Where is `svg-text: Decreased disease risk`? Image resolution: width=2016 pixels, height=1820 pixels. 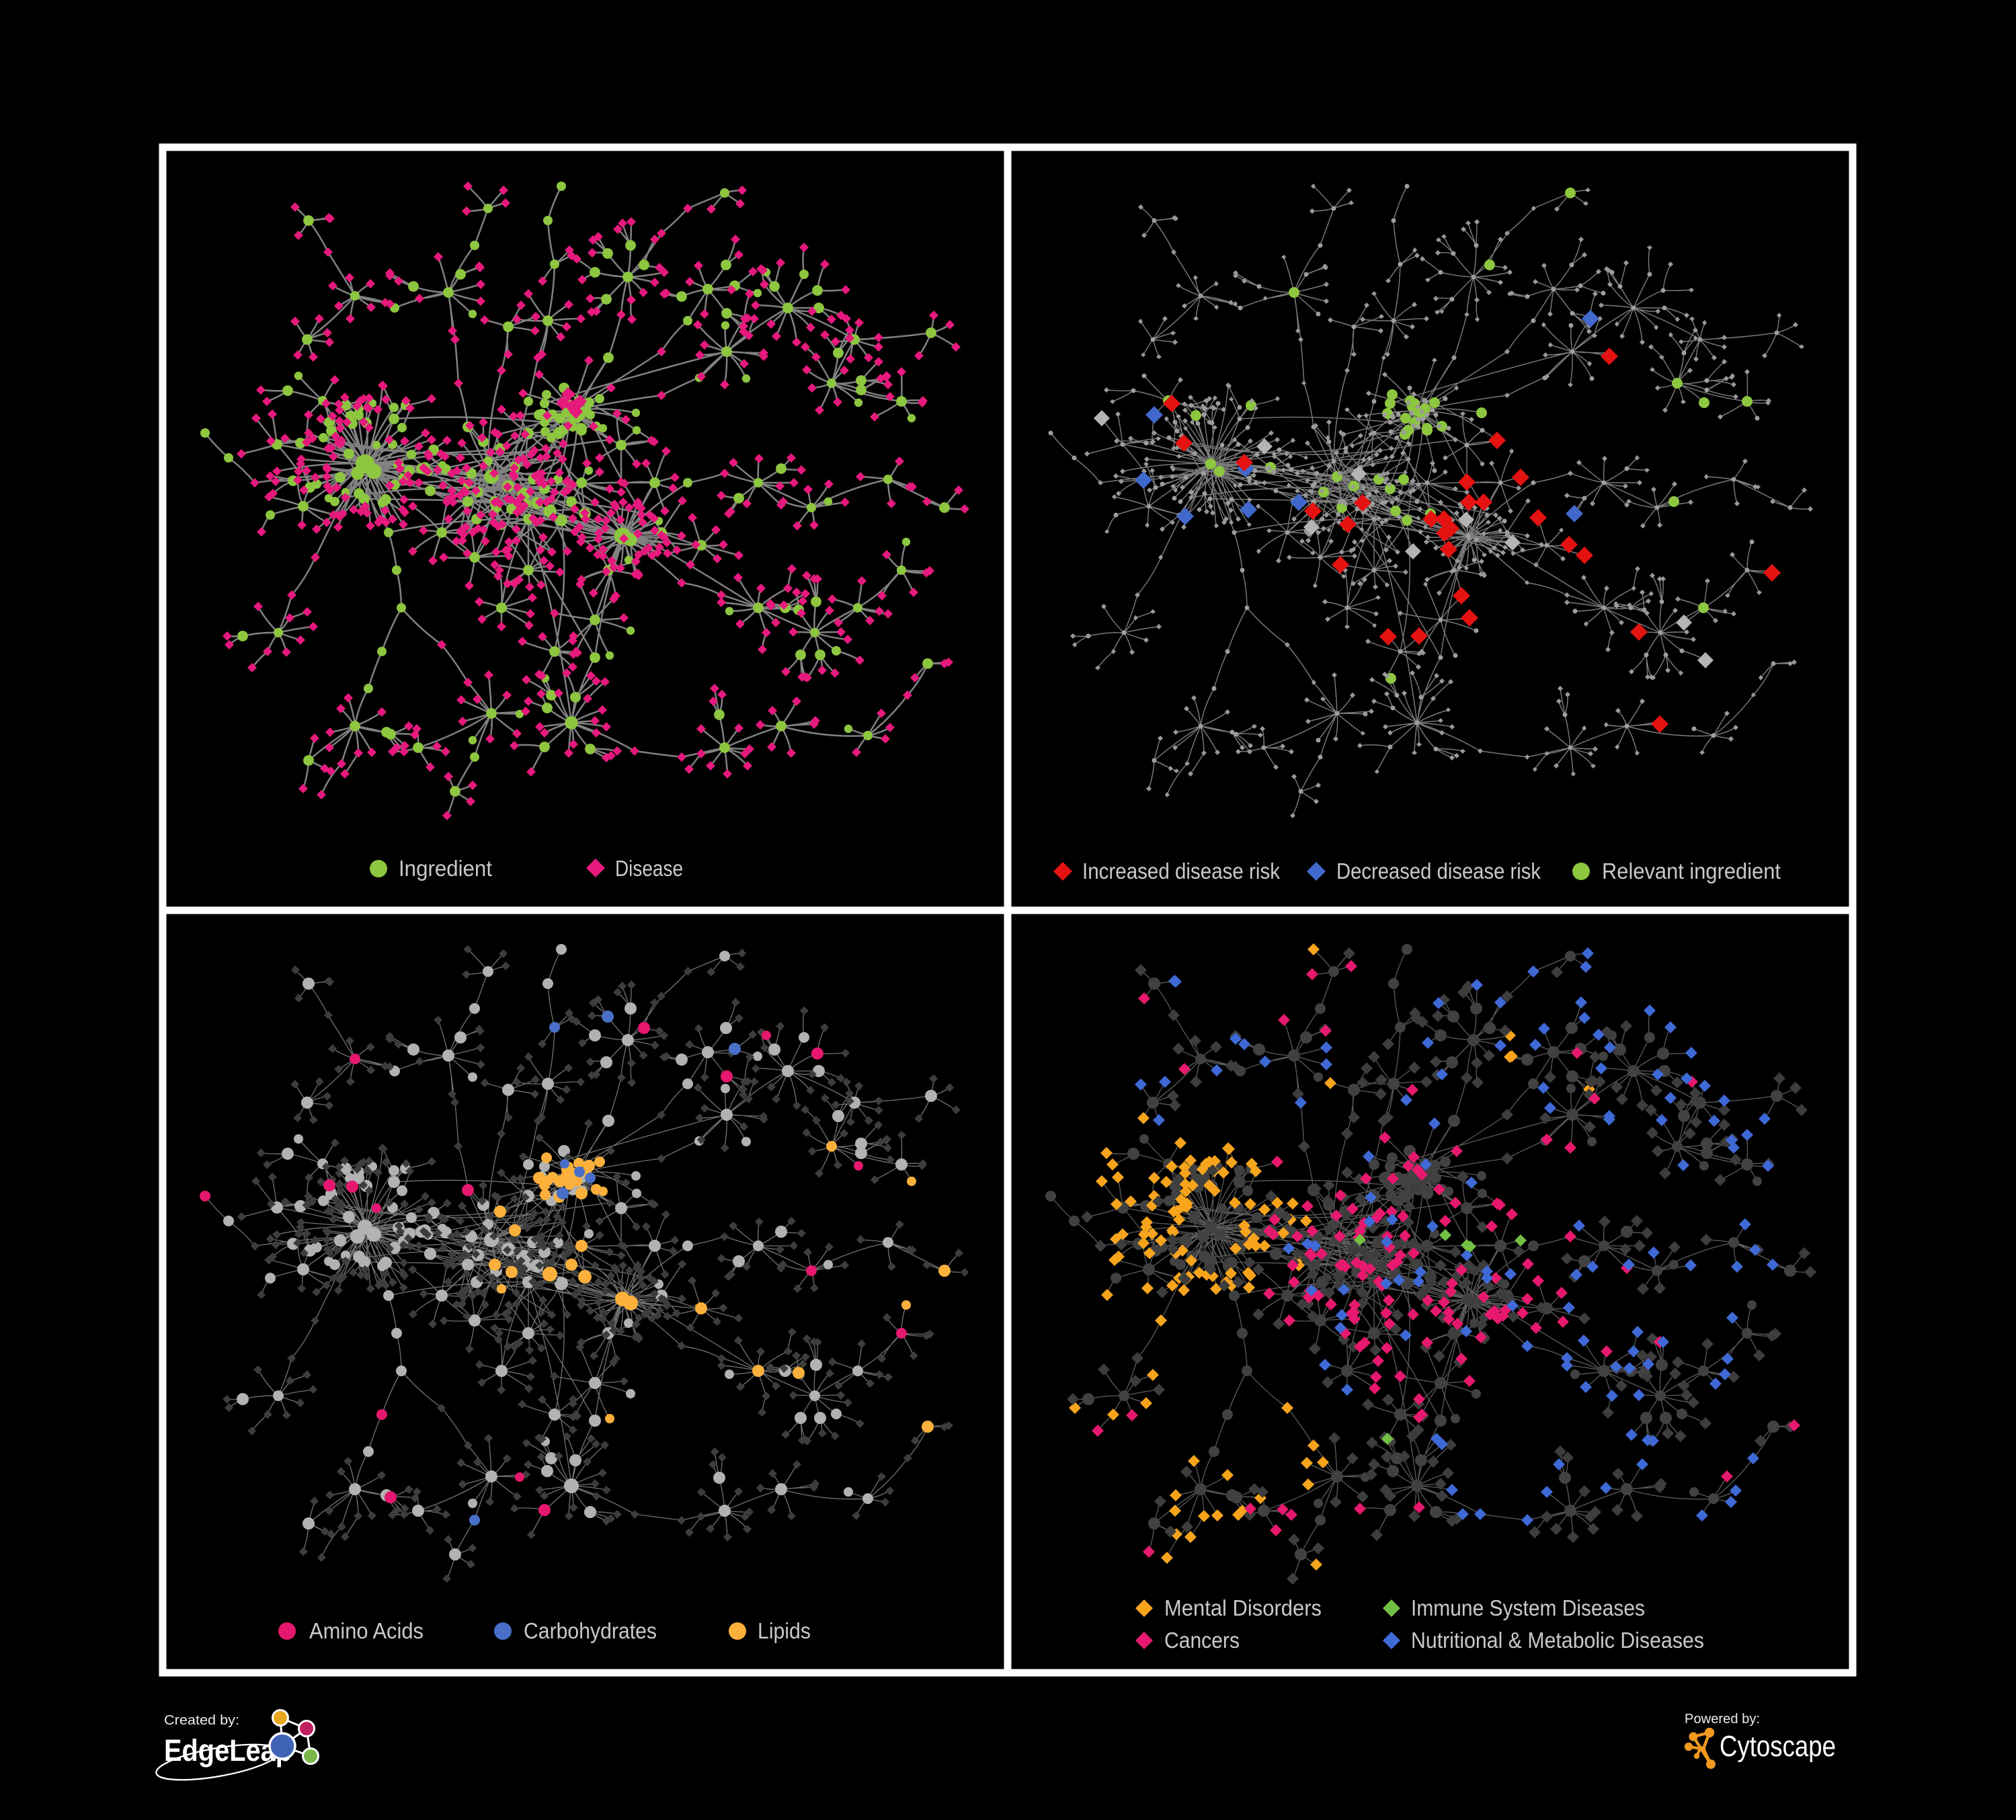 svg-text: Decreased disease risk is located at coordinates (1438, 871).